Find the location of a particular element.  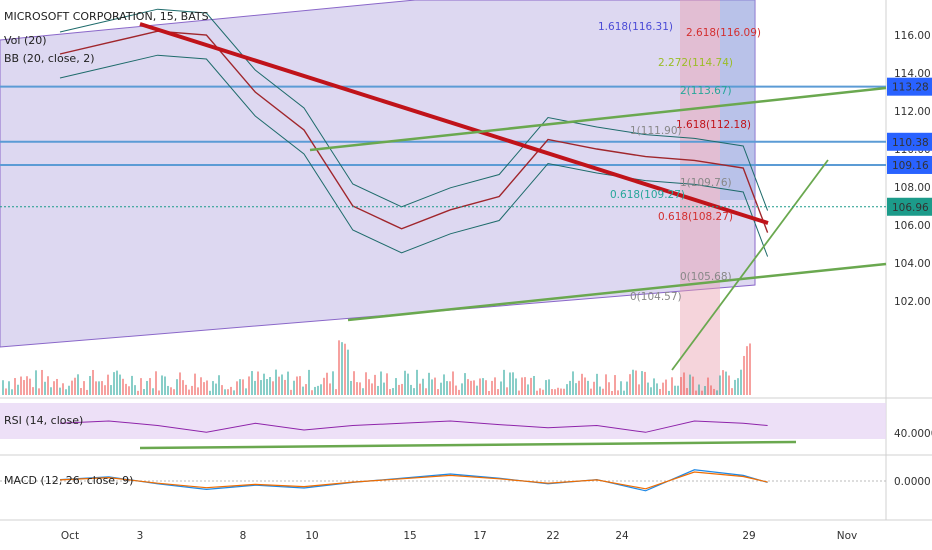

macd-line is located at coordinates (413, 480).